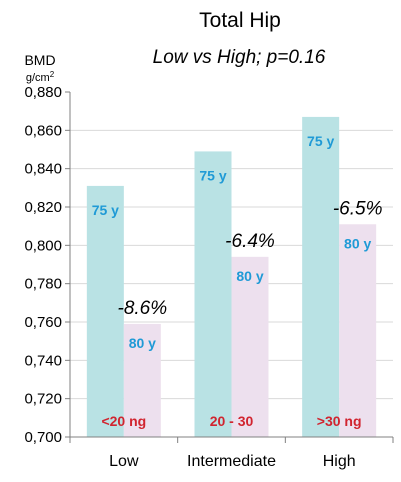  I want to click on y-axis-unit-base: g/cm, so click(38, 78).